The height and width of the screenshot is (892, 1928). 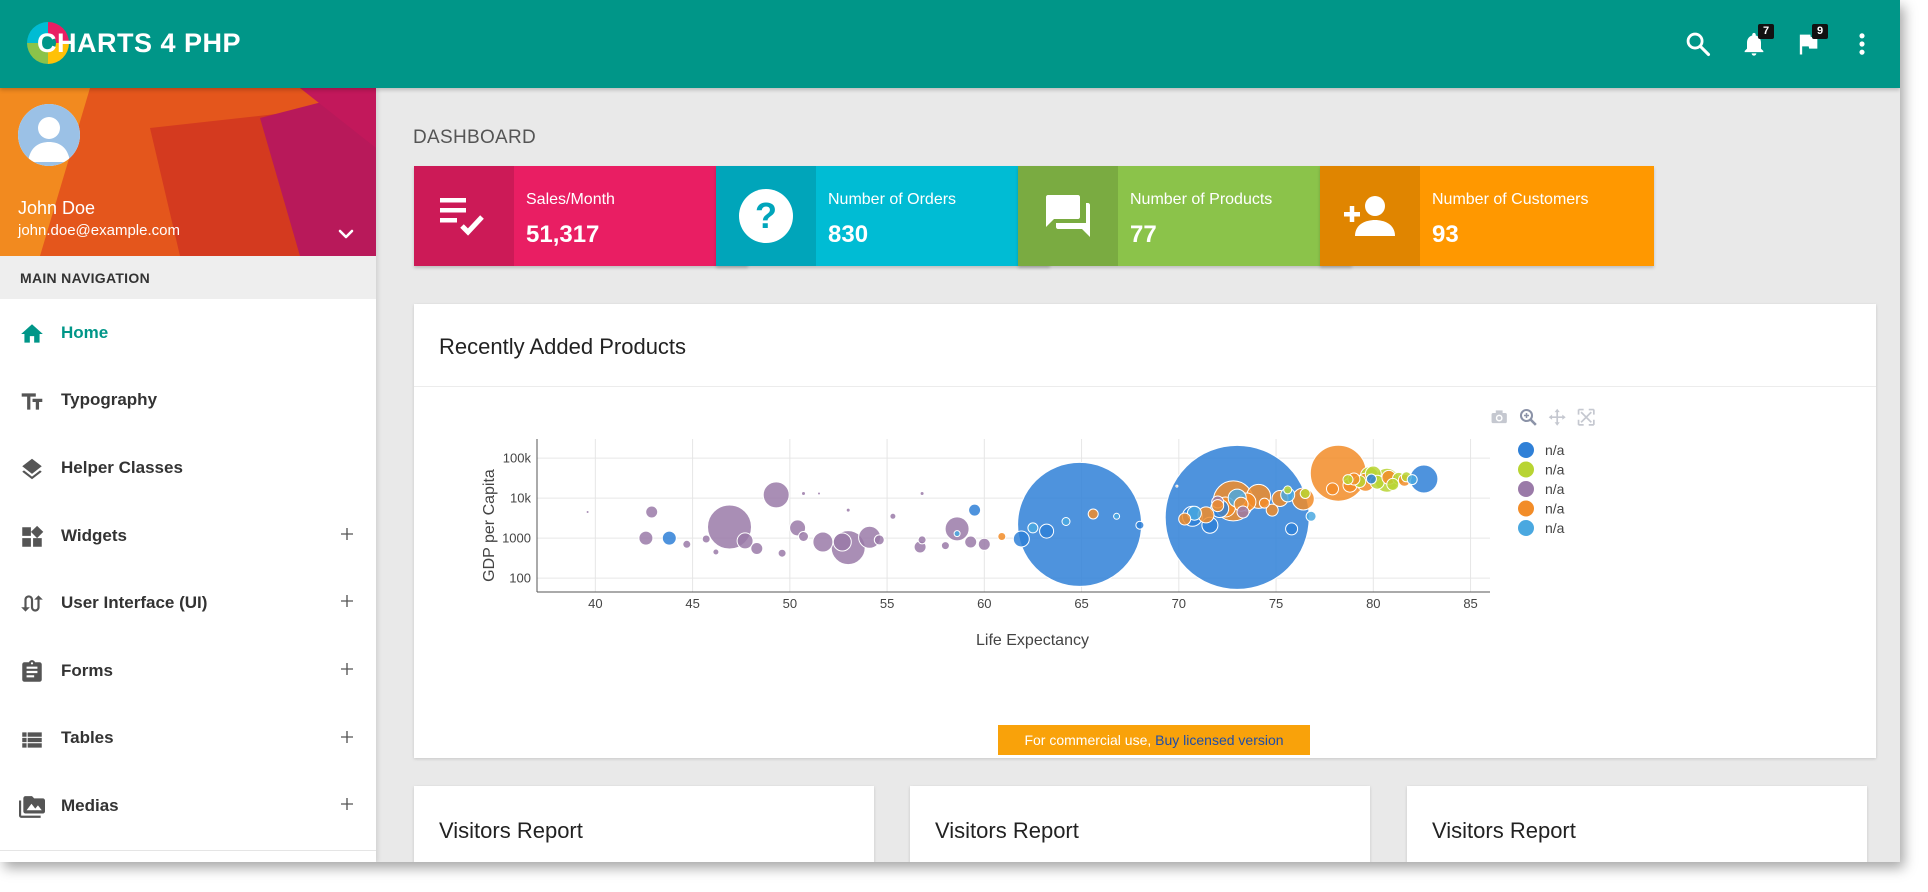 I want to click on info-box-number-of-orders: ? Number of Orders 830, so click(x=883, y=216).